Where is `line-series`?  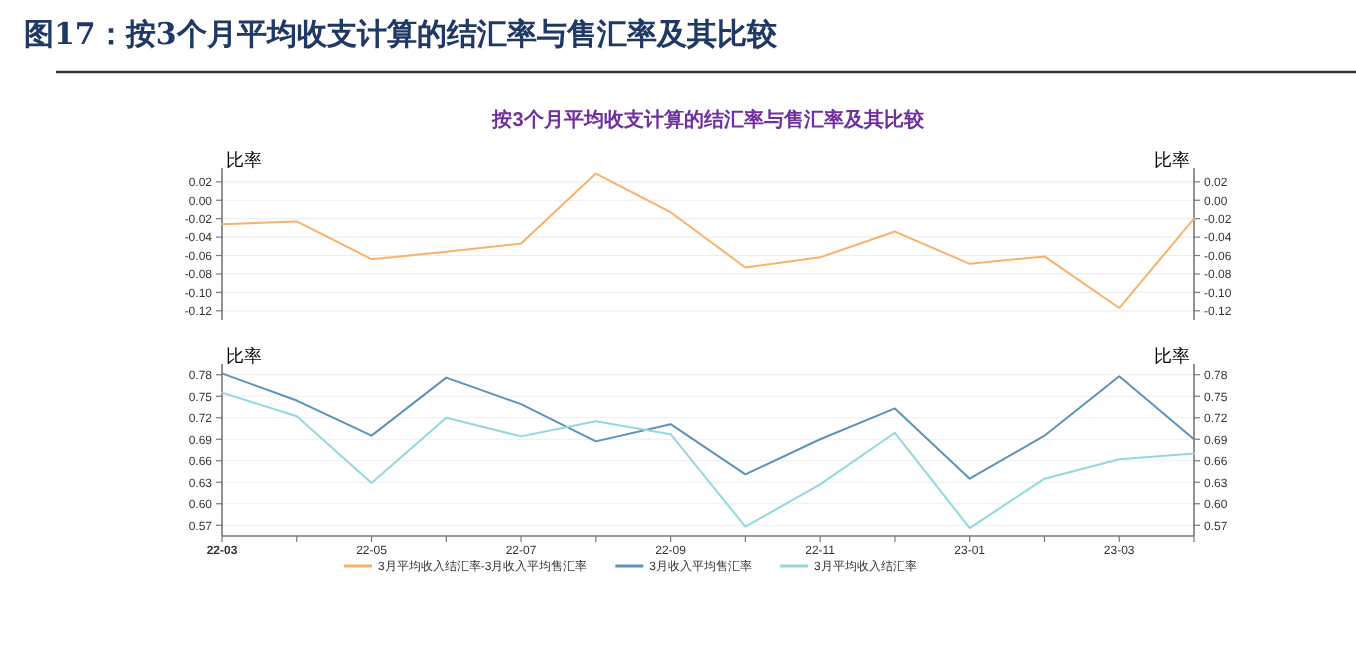 line-series is located at coordinates (708, 426).